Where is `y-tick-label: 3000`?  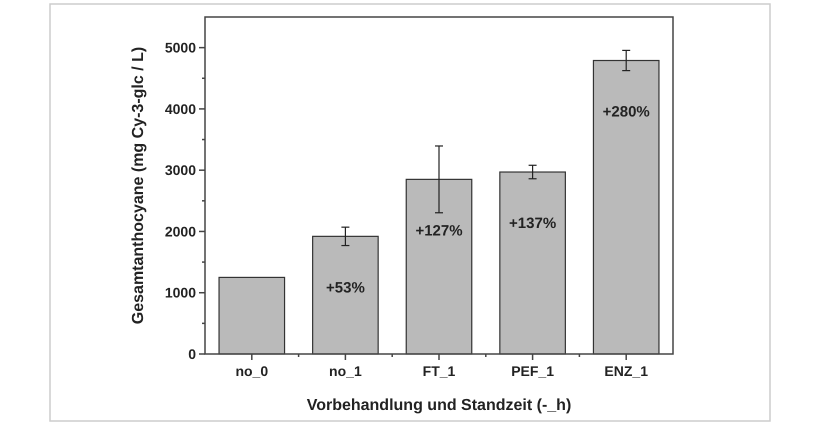 y-tick-label: 3000 is located at coordinates (180, 170).